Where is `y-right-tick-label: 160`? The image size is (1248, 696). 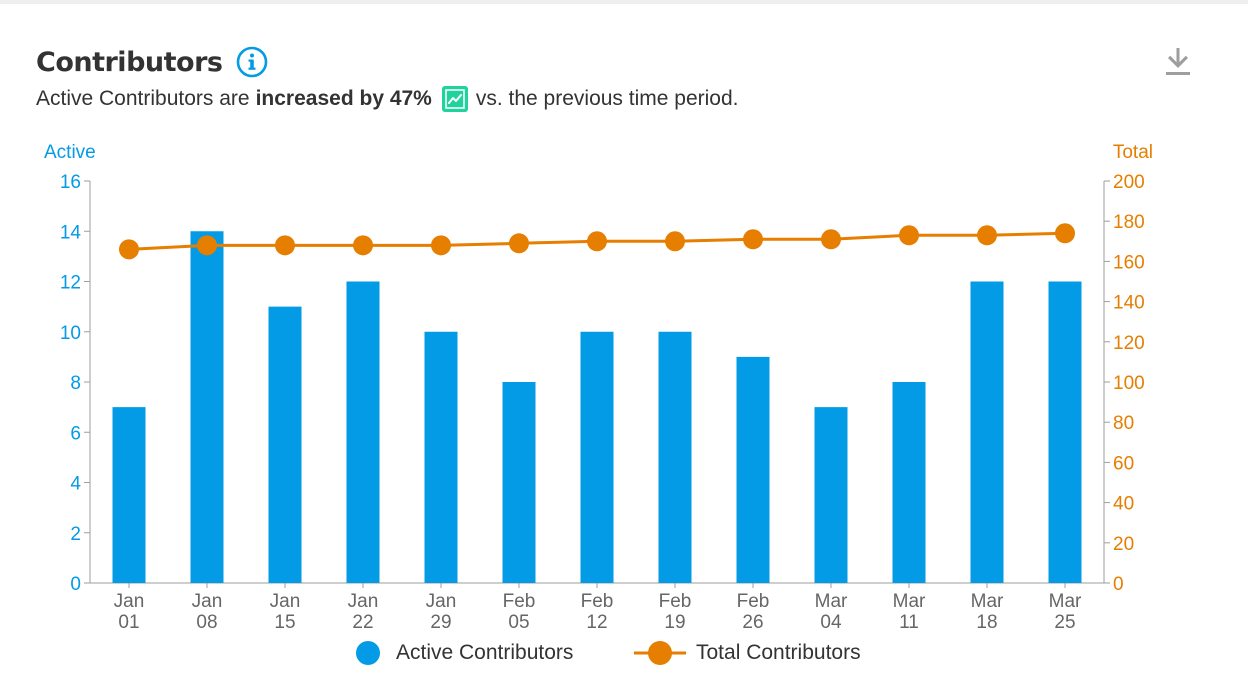
y-right-tick-label: 160 is located at coordinates (1129, 262).